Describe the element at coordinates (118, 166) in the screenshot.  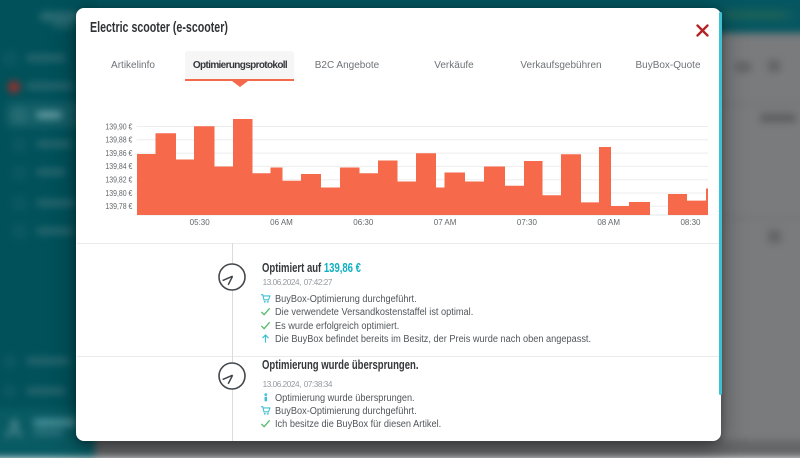
I see `svg-text: 139,84 €` at that location.